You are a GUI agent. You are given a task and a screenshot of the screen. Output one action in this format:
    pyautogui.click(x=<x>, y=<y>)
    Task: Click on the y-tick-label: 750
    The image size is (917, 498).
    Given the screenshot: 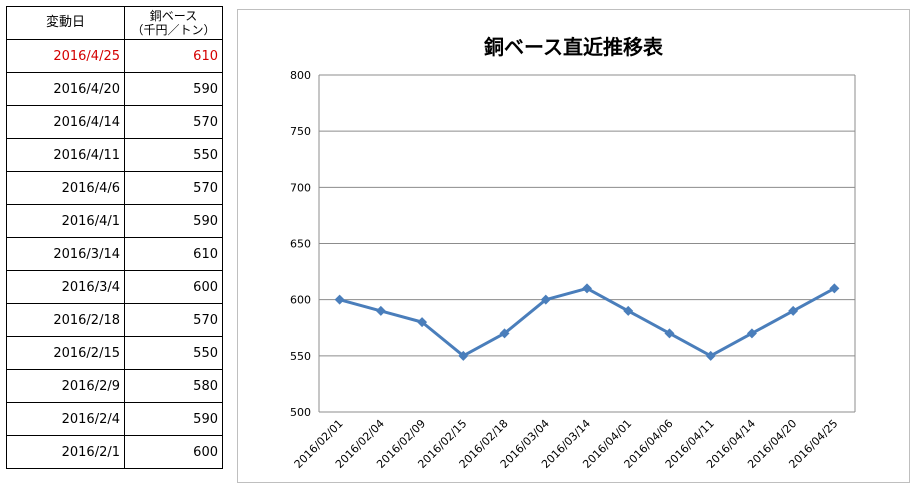 What is the action you would take?
    pyautogui.click(x=300, y=131)
    